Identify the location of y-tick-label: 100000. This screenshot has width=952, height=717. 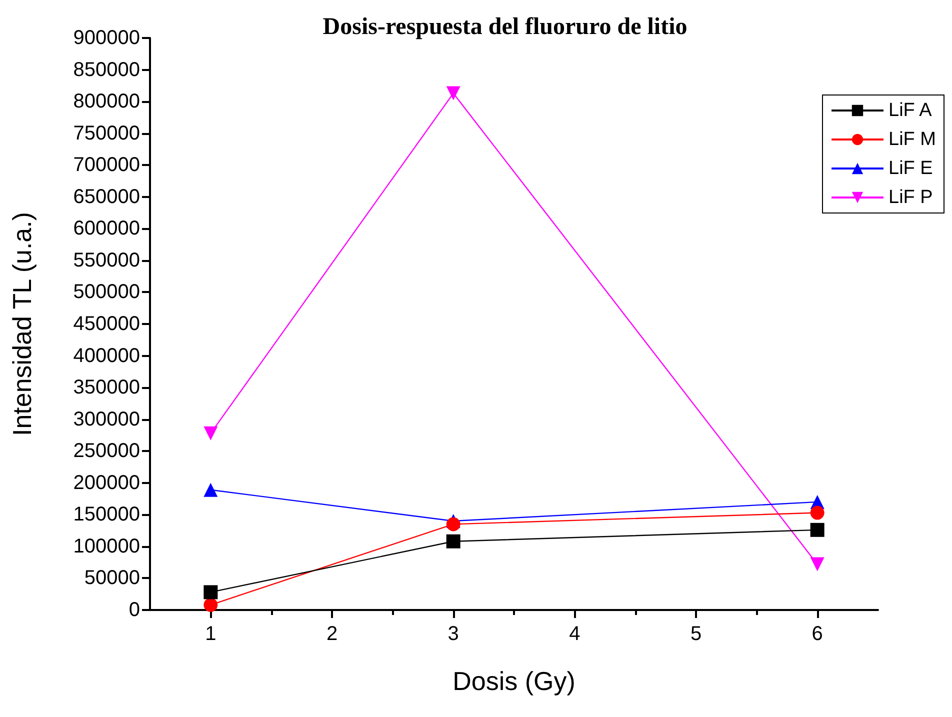
(106, 546).